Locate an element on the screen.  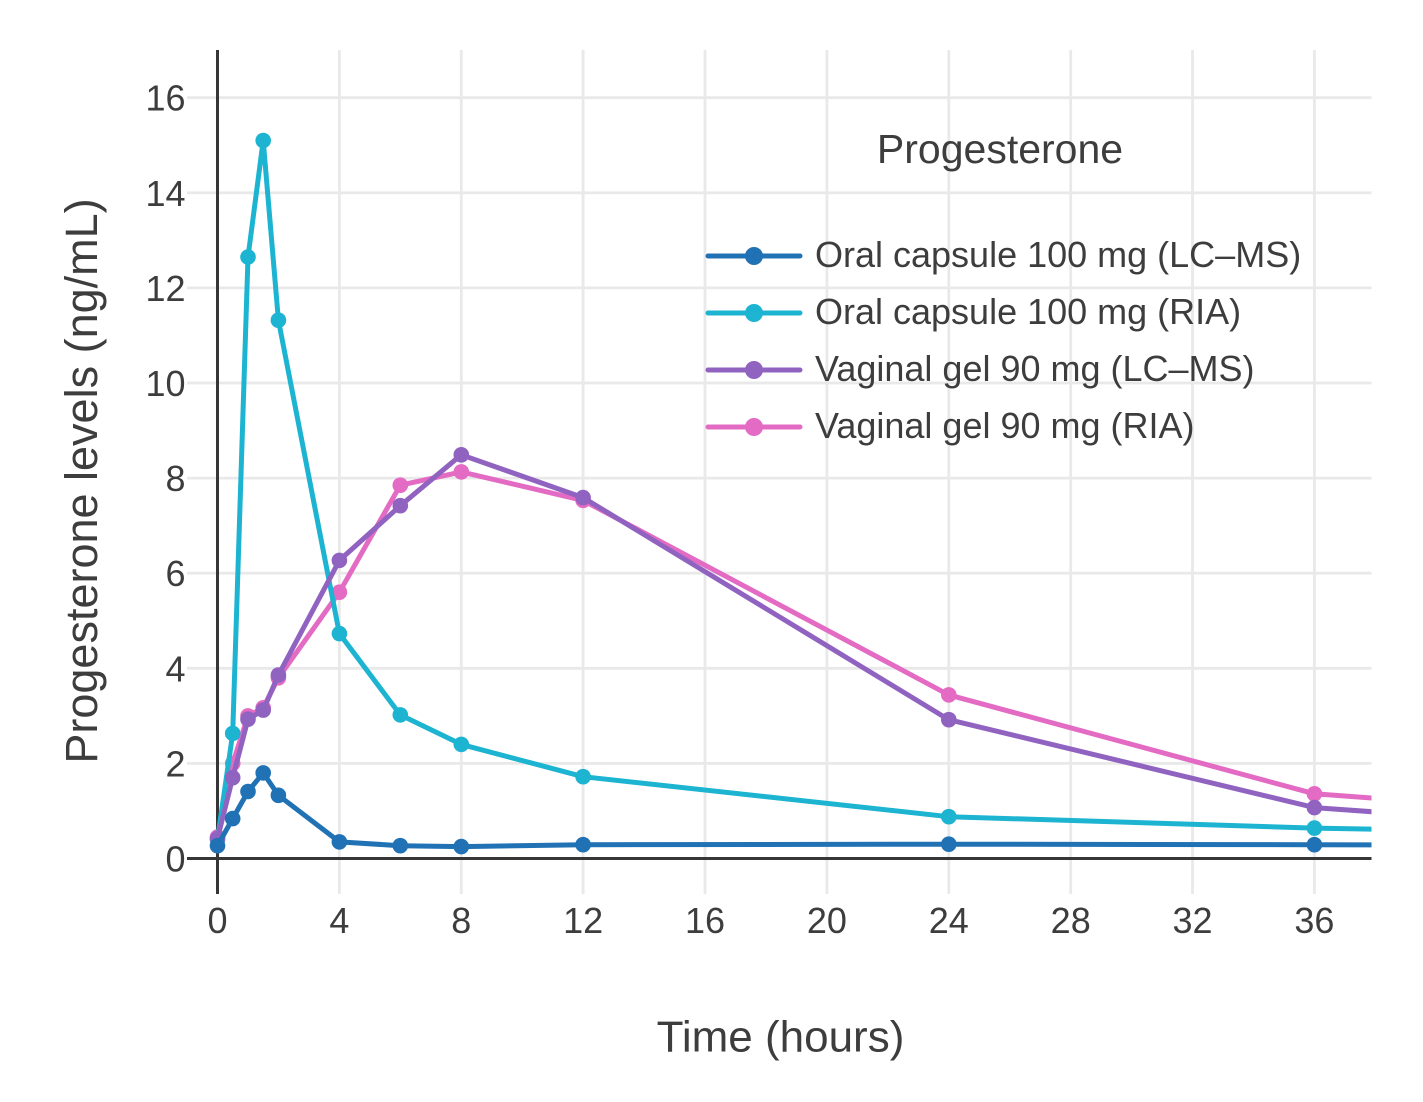
svg-text: 2 is located at coordinates (175, 763).